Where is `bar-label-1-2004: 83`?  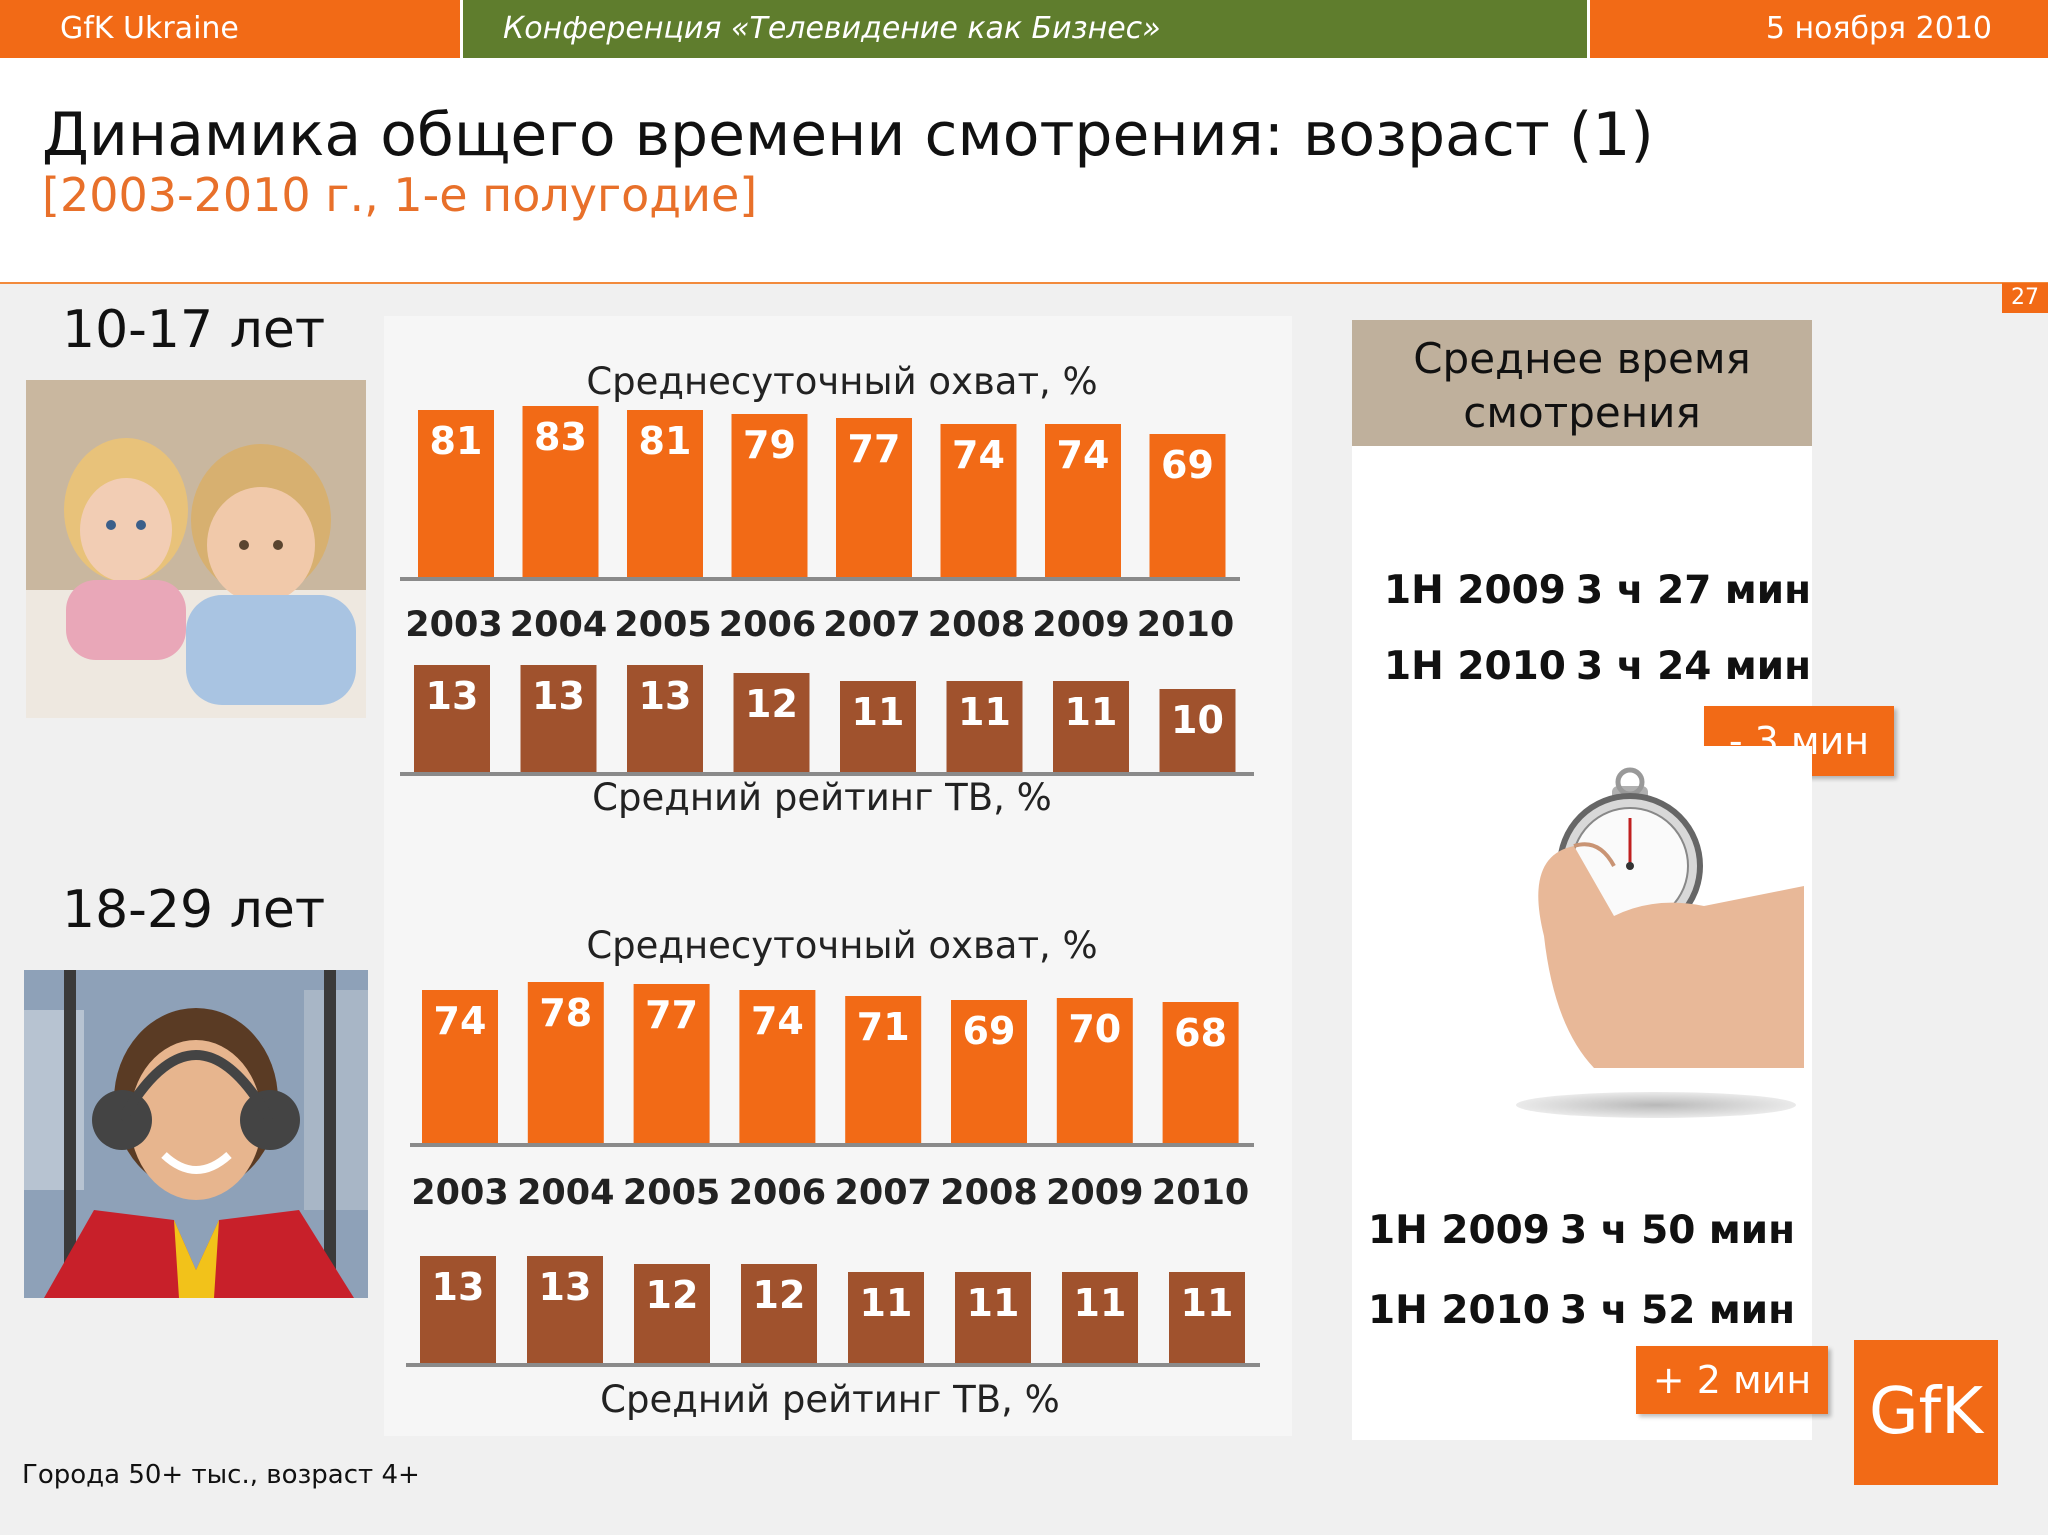
bar-label-1-2004: 83 is located at coordinates (560, 437).